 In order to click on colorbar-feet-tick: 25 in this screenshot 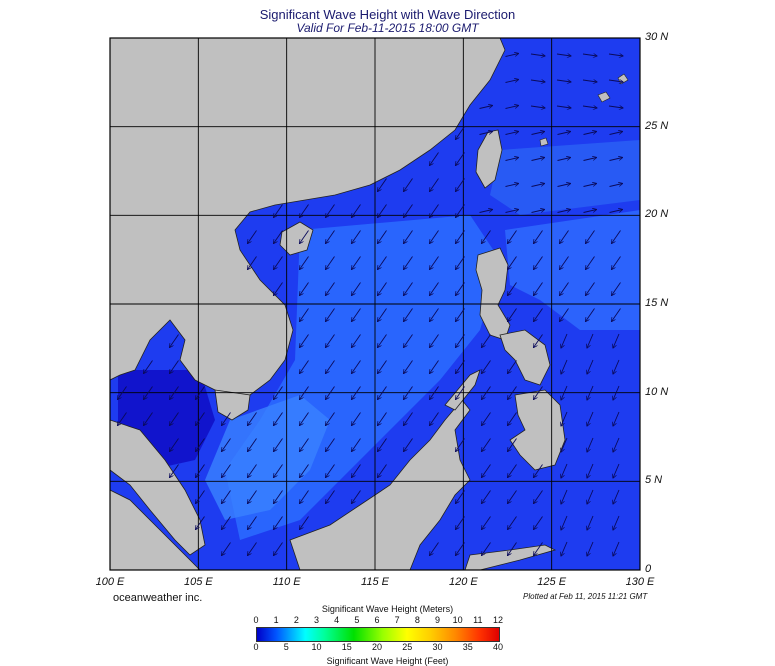, I will do `click(407, 647)`.